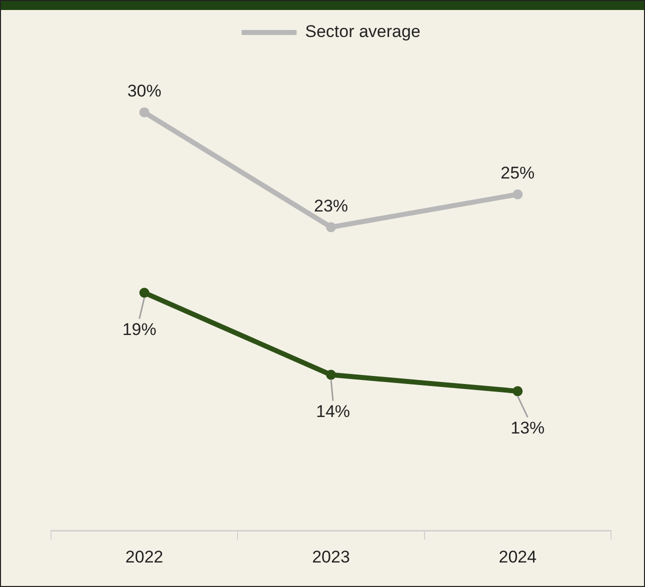  Describe the element at coordinates (527, 428) in the screenshot. I see `data-label: 13%` at that location.